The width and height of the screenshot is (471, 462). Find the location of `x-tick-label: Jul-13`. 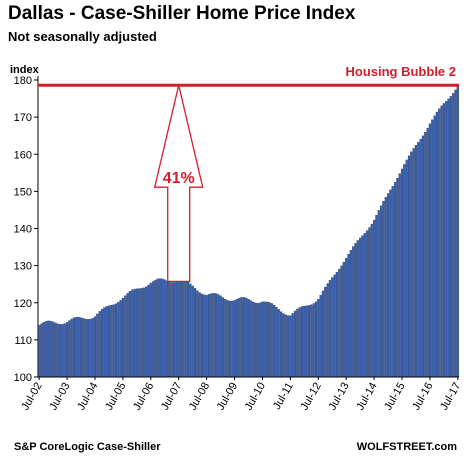

x-tick-label: Jul-13 is located at coordinates (338, 397).